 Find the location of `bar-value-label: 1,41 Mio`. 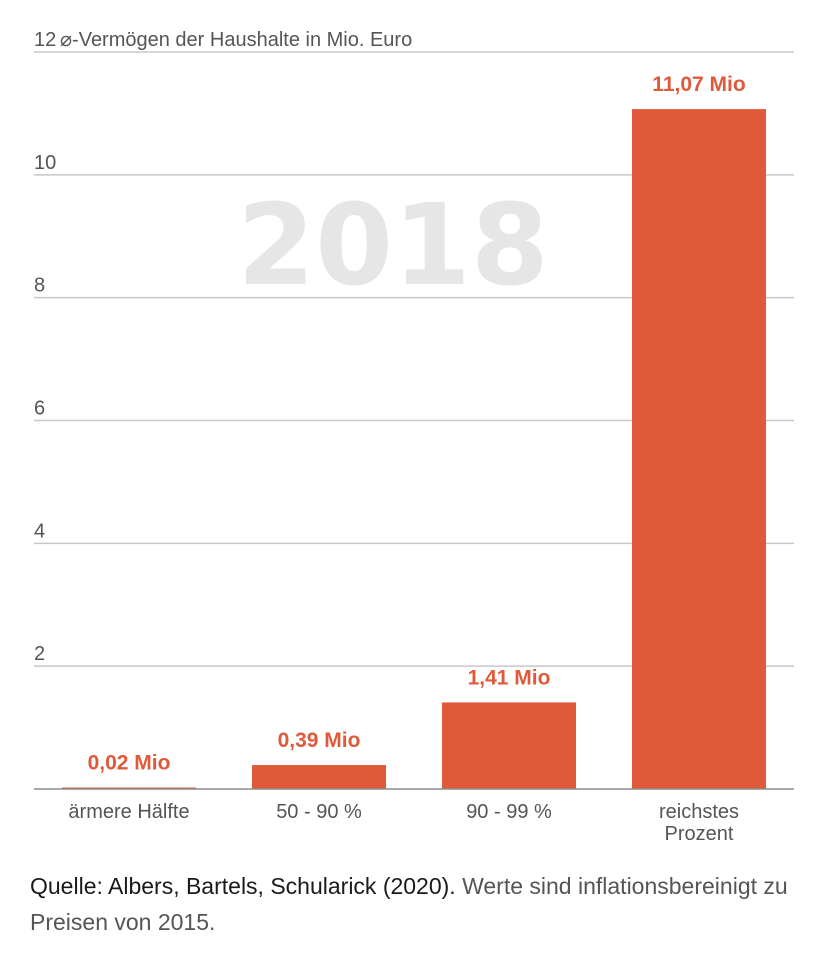

bar-value-label: 1,41 Mio is located at coordinates (509, 677).